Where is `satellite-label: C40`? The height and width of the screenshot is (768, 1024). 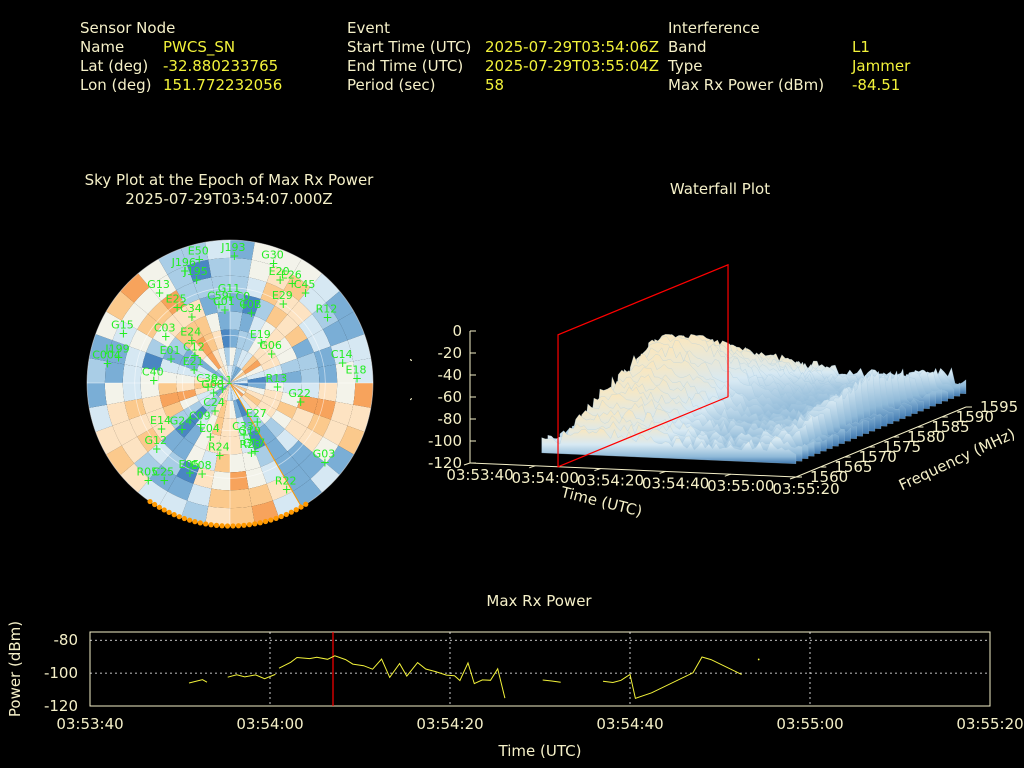 satellite-label: C40 is located at coordinates (153, 371).